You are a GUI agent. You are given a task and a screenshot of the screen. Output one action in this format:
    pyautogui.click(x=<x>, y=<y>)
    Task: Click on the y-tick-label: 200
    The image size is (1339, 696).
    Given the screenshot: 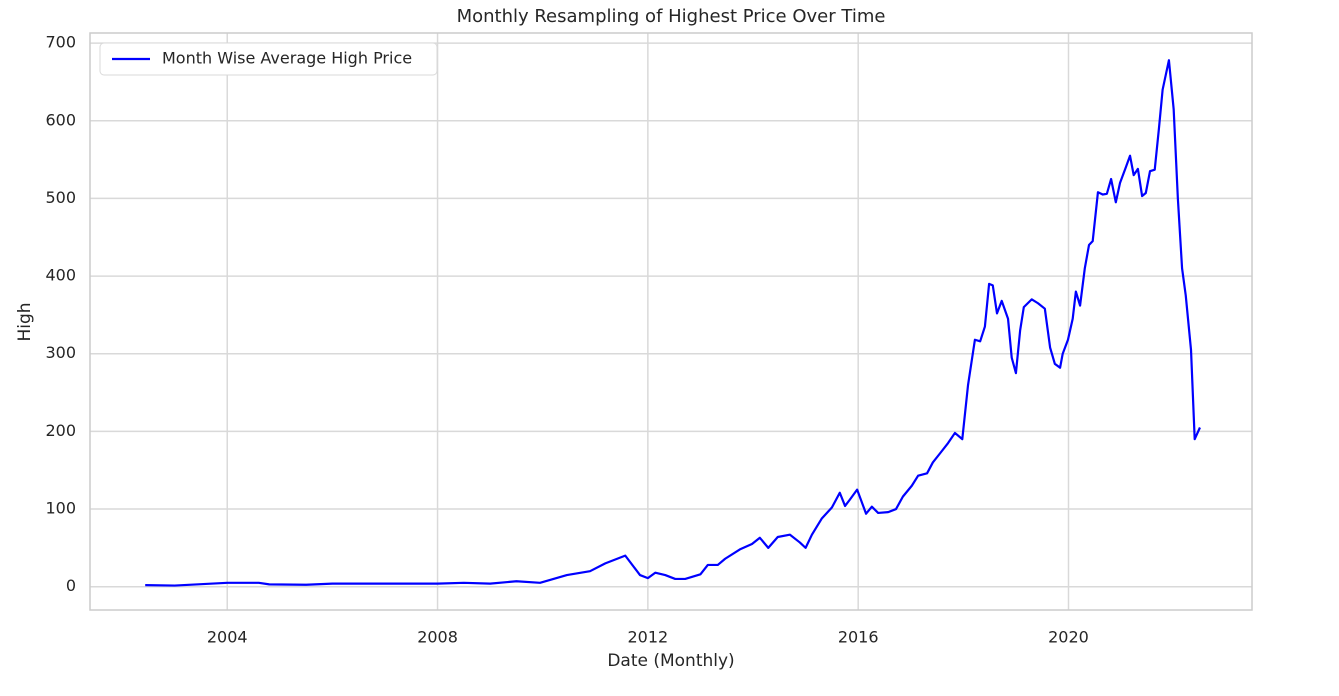 What is the action you would take?
    pyautogui.click(x=60, y=430)
    